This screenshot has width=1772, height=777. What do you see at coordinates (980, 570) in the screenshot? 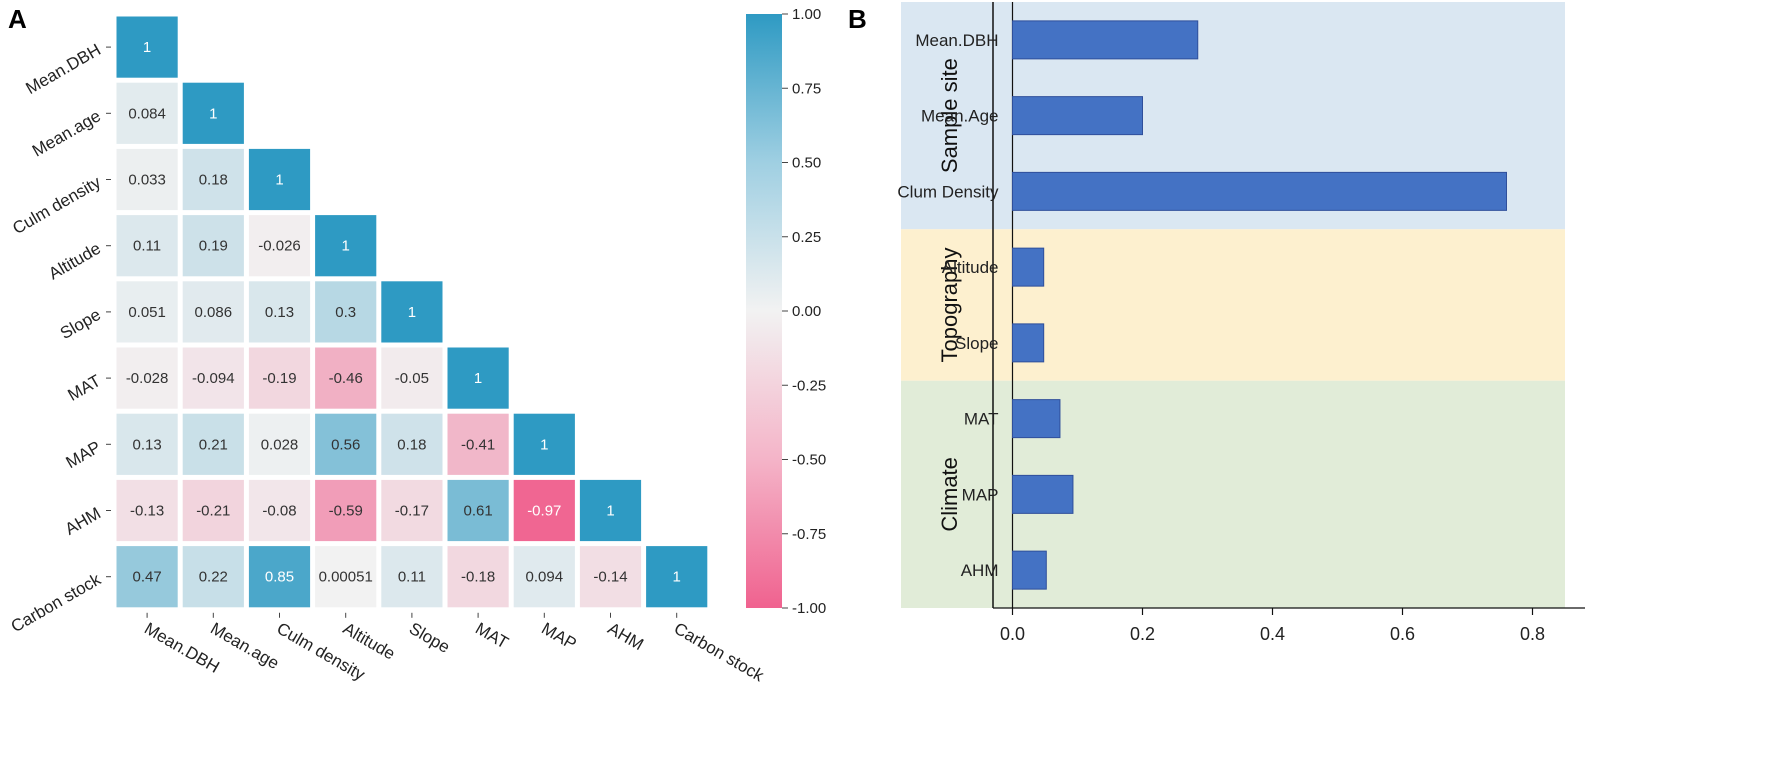
I see `category-label: AHM` at bounding box center [980, 570].